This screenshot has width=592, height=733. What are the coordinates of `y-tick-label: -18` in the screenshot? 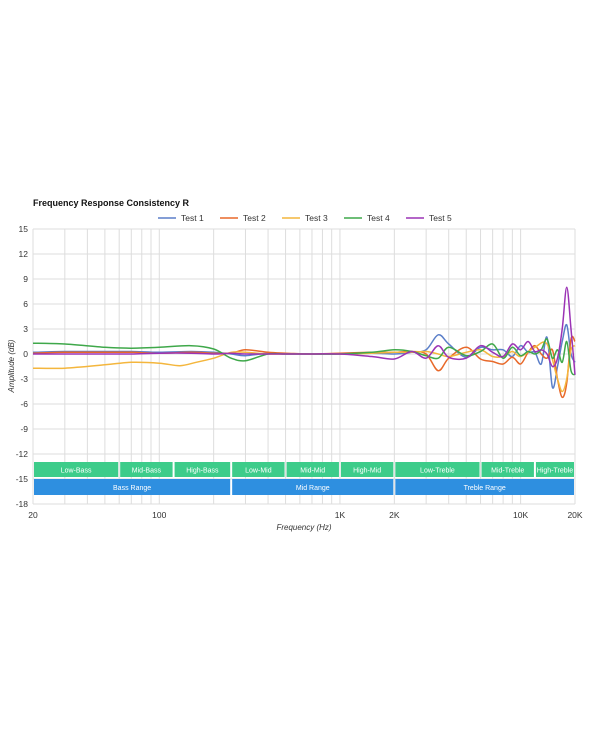 It's located at (22, 504).